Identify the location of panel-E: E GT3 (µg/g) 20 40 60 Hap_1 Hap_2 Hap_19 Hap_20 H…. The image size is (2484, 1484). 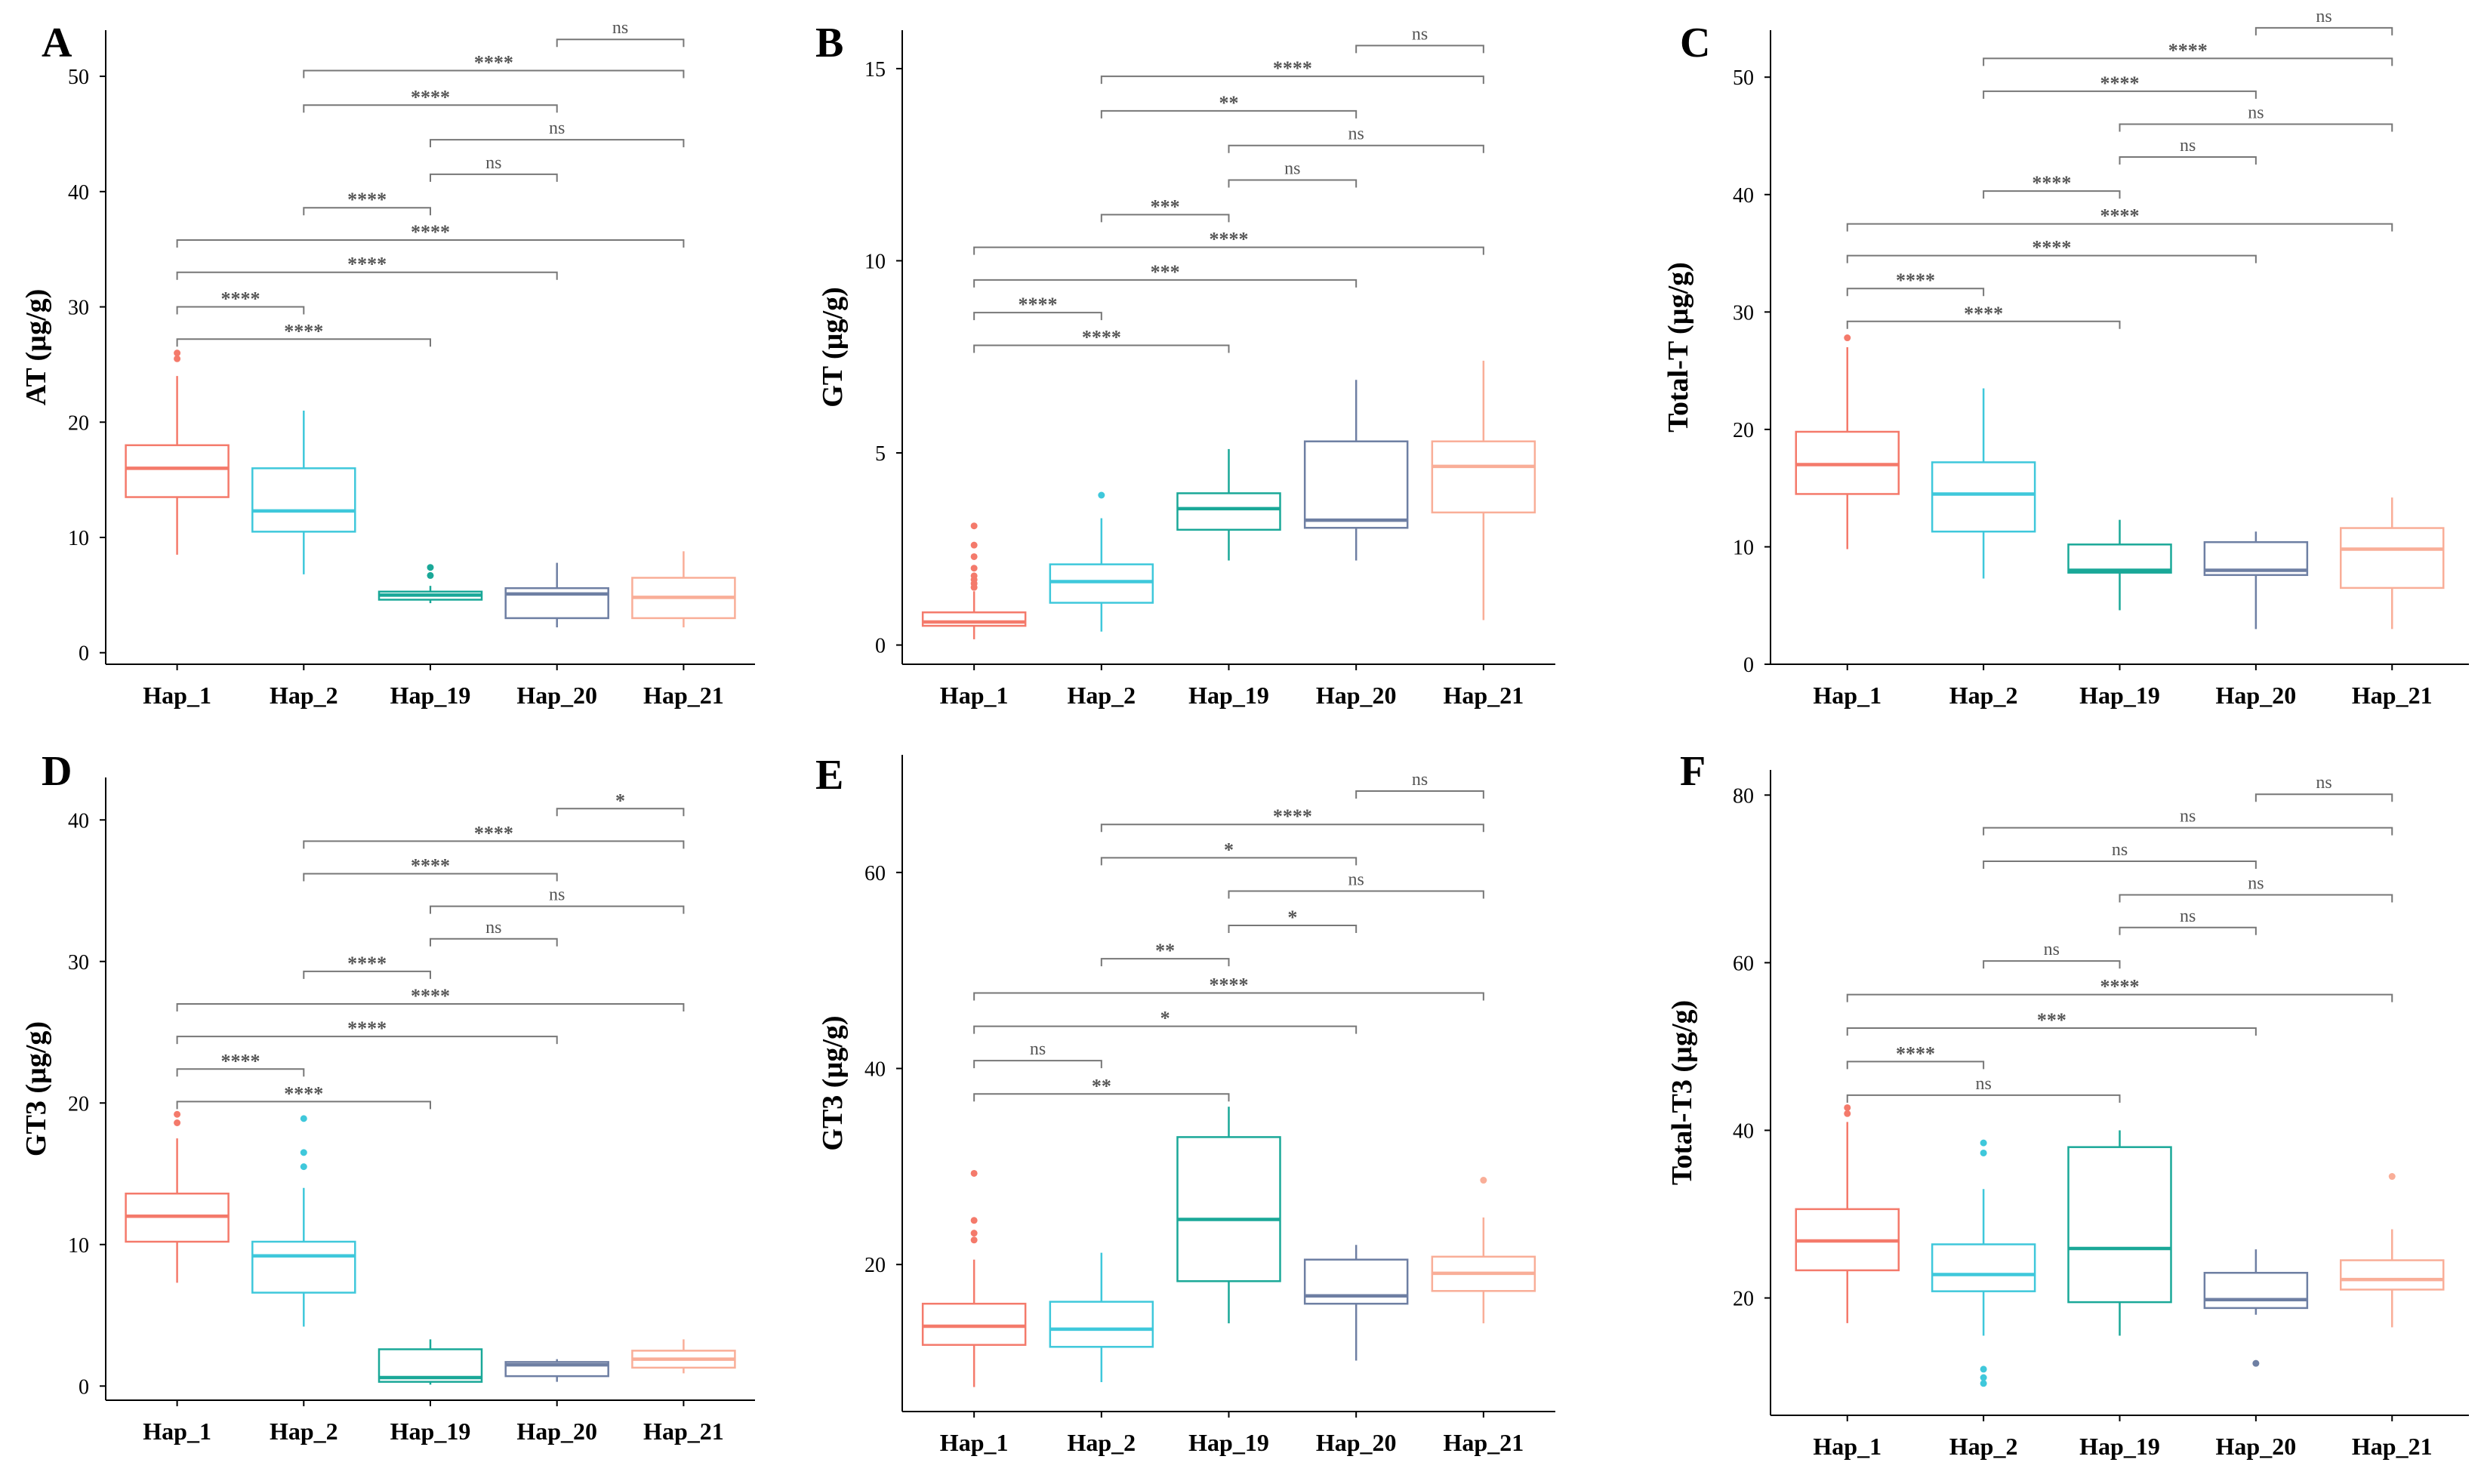
(1185, 1104).